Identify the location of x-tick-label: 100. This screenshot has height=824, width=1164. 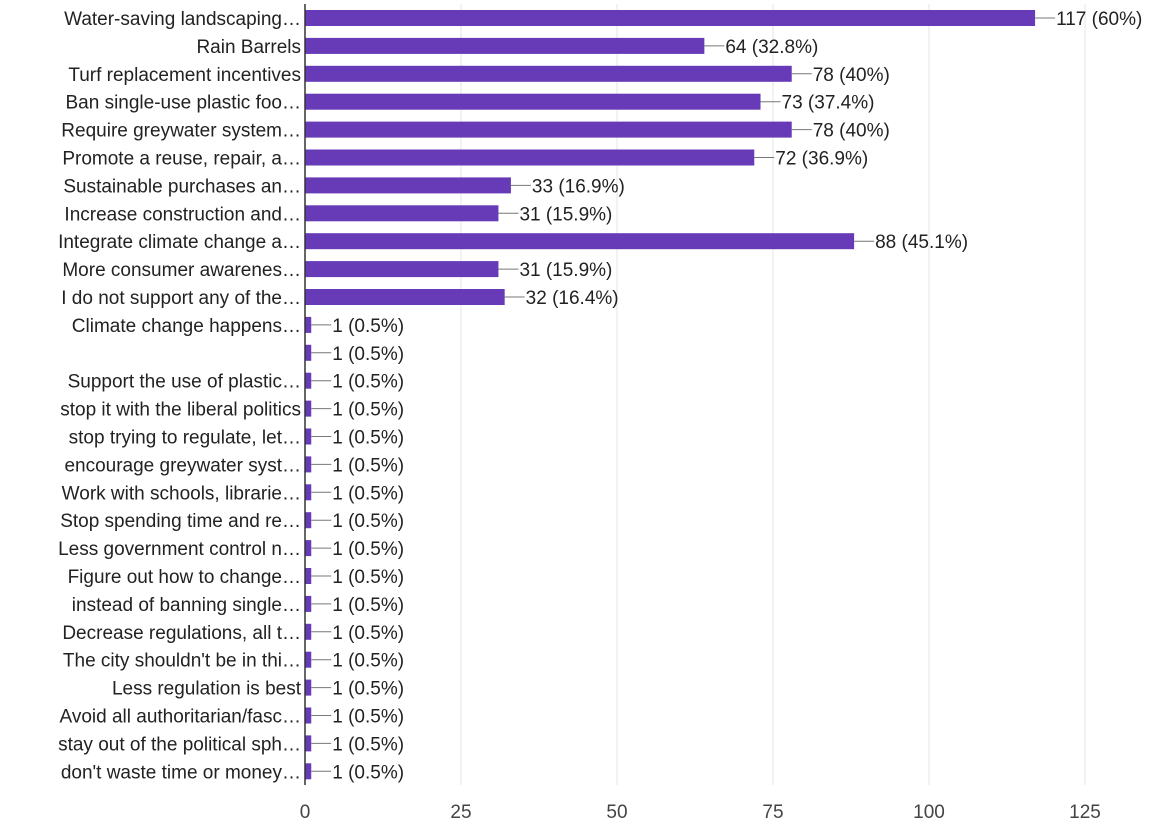
(929, 812).